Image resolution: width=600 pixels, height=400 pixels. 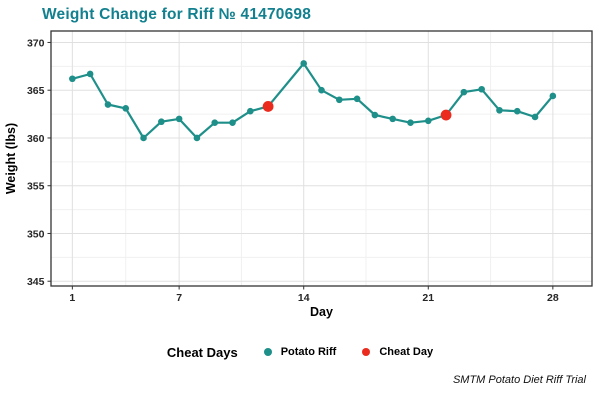 I want to click on legend-item-cheat-day: Cheat Day, so click(x=397, y=352).